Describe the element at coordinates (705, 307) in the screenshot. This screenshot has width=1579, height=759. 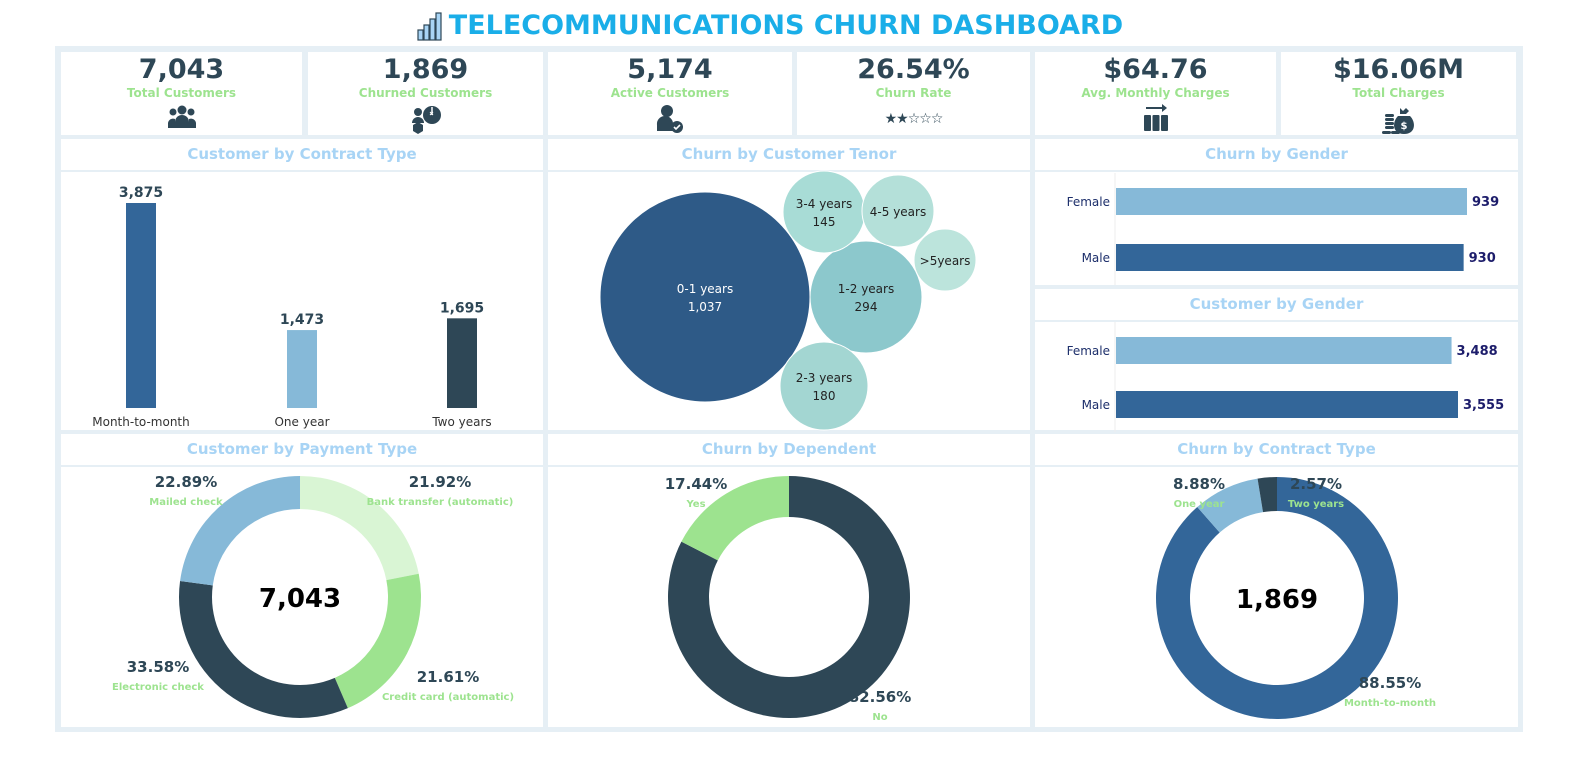
I see `bubble-value: 1,037` at that location.